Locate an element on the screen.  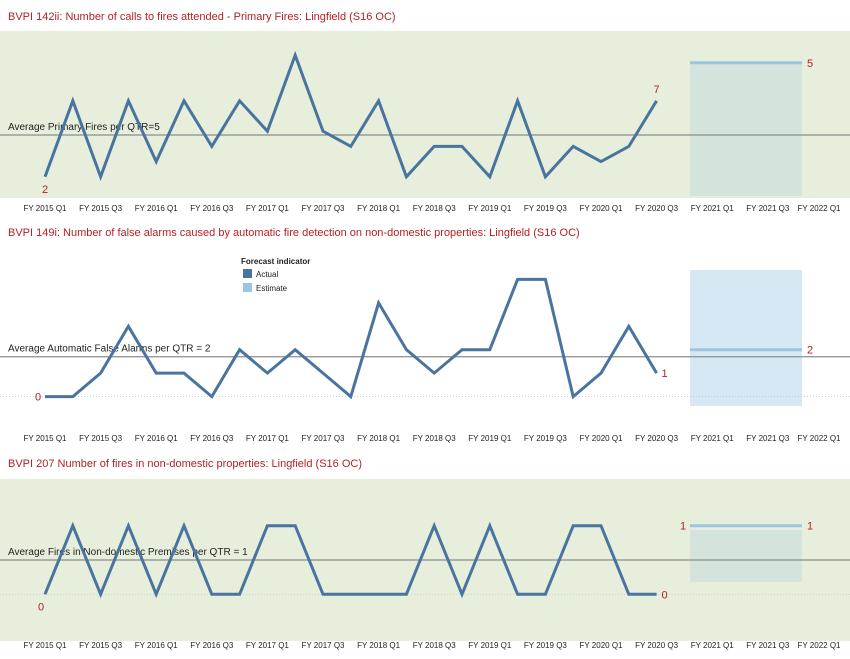
chart3-actual-line is located at coordinates (350, 560).